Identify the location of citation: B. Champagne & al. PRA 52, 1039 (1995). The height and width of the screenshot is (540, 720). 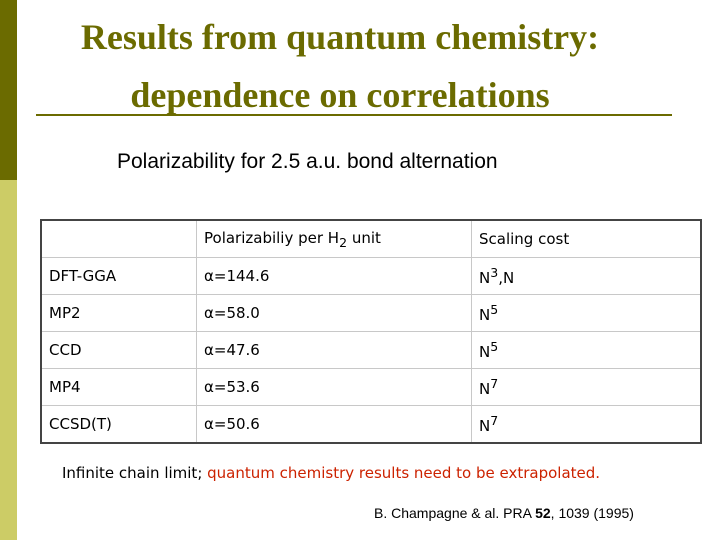
(504, 513).